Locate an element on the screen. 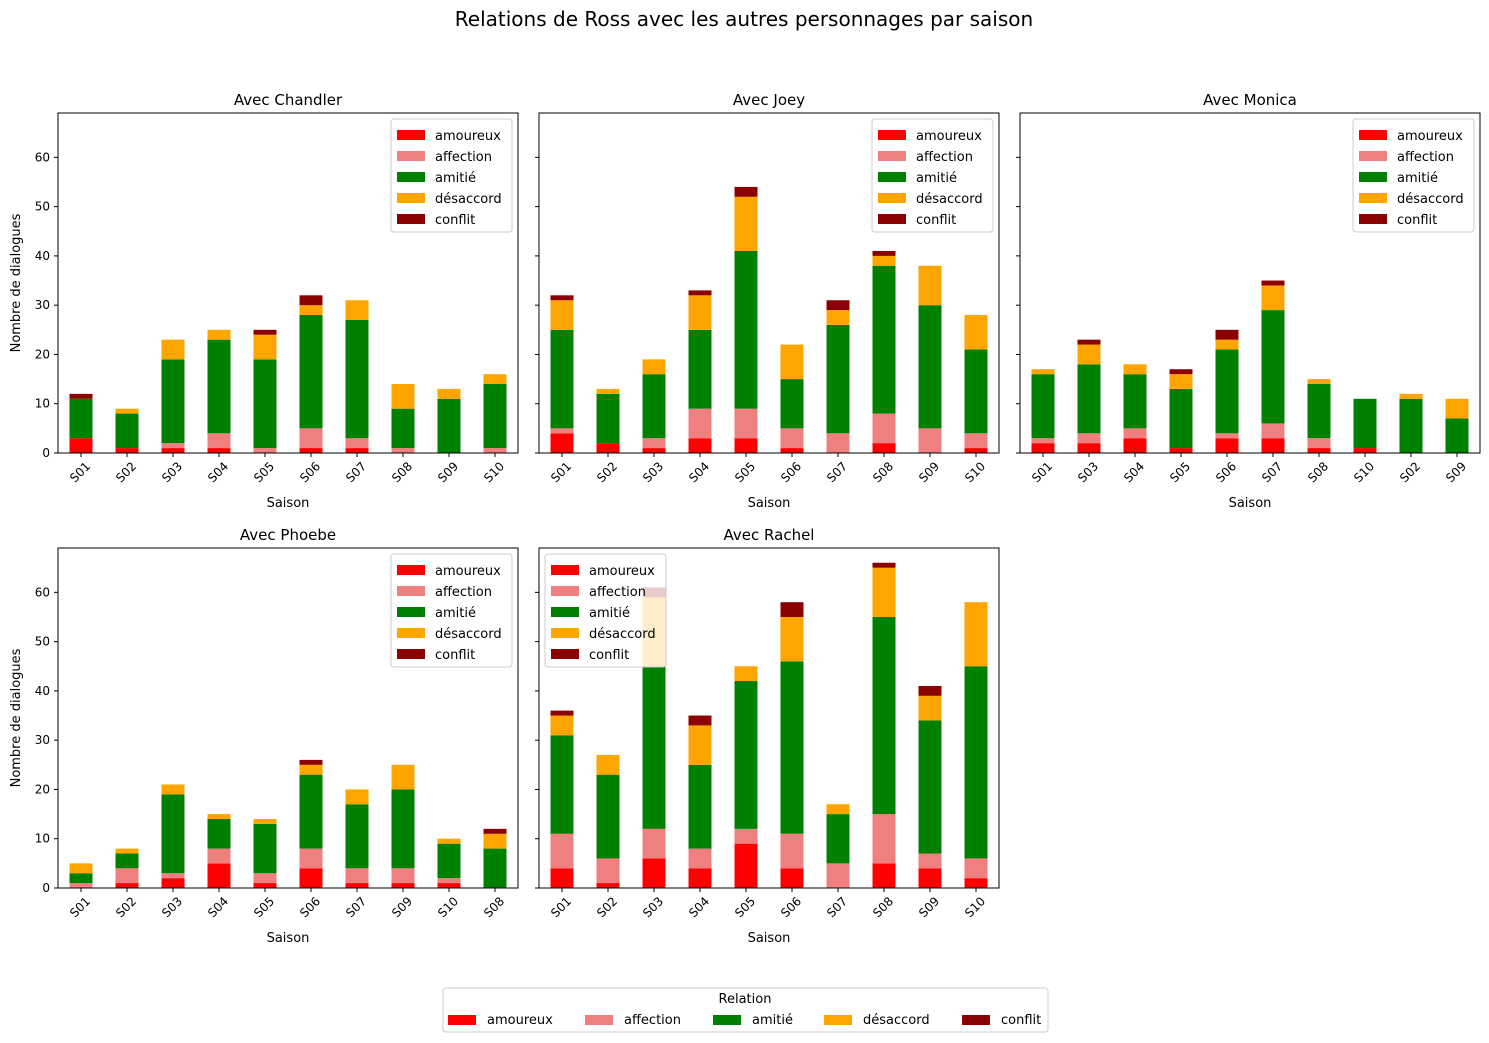  bar-amitie-s01 is located at coordinates (81, 418).